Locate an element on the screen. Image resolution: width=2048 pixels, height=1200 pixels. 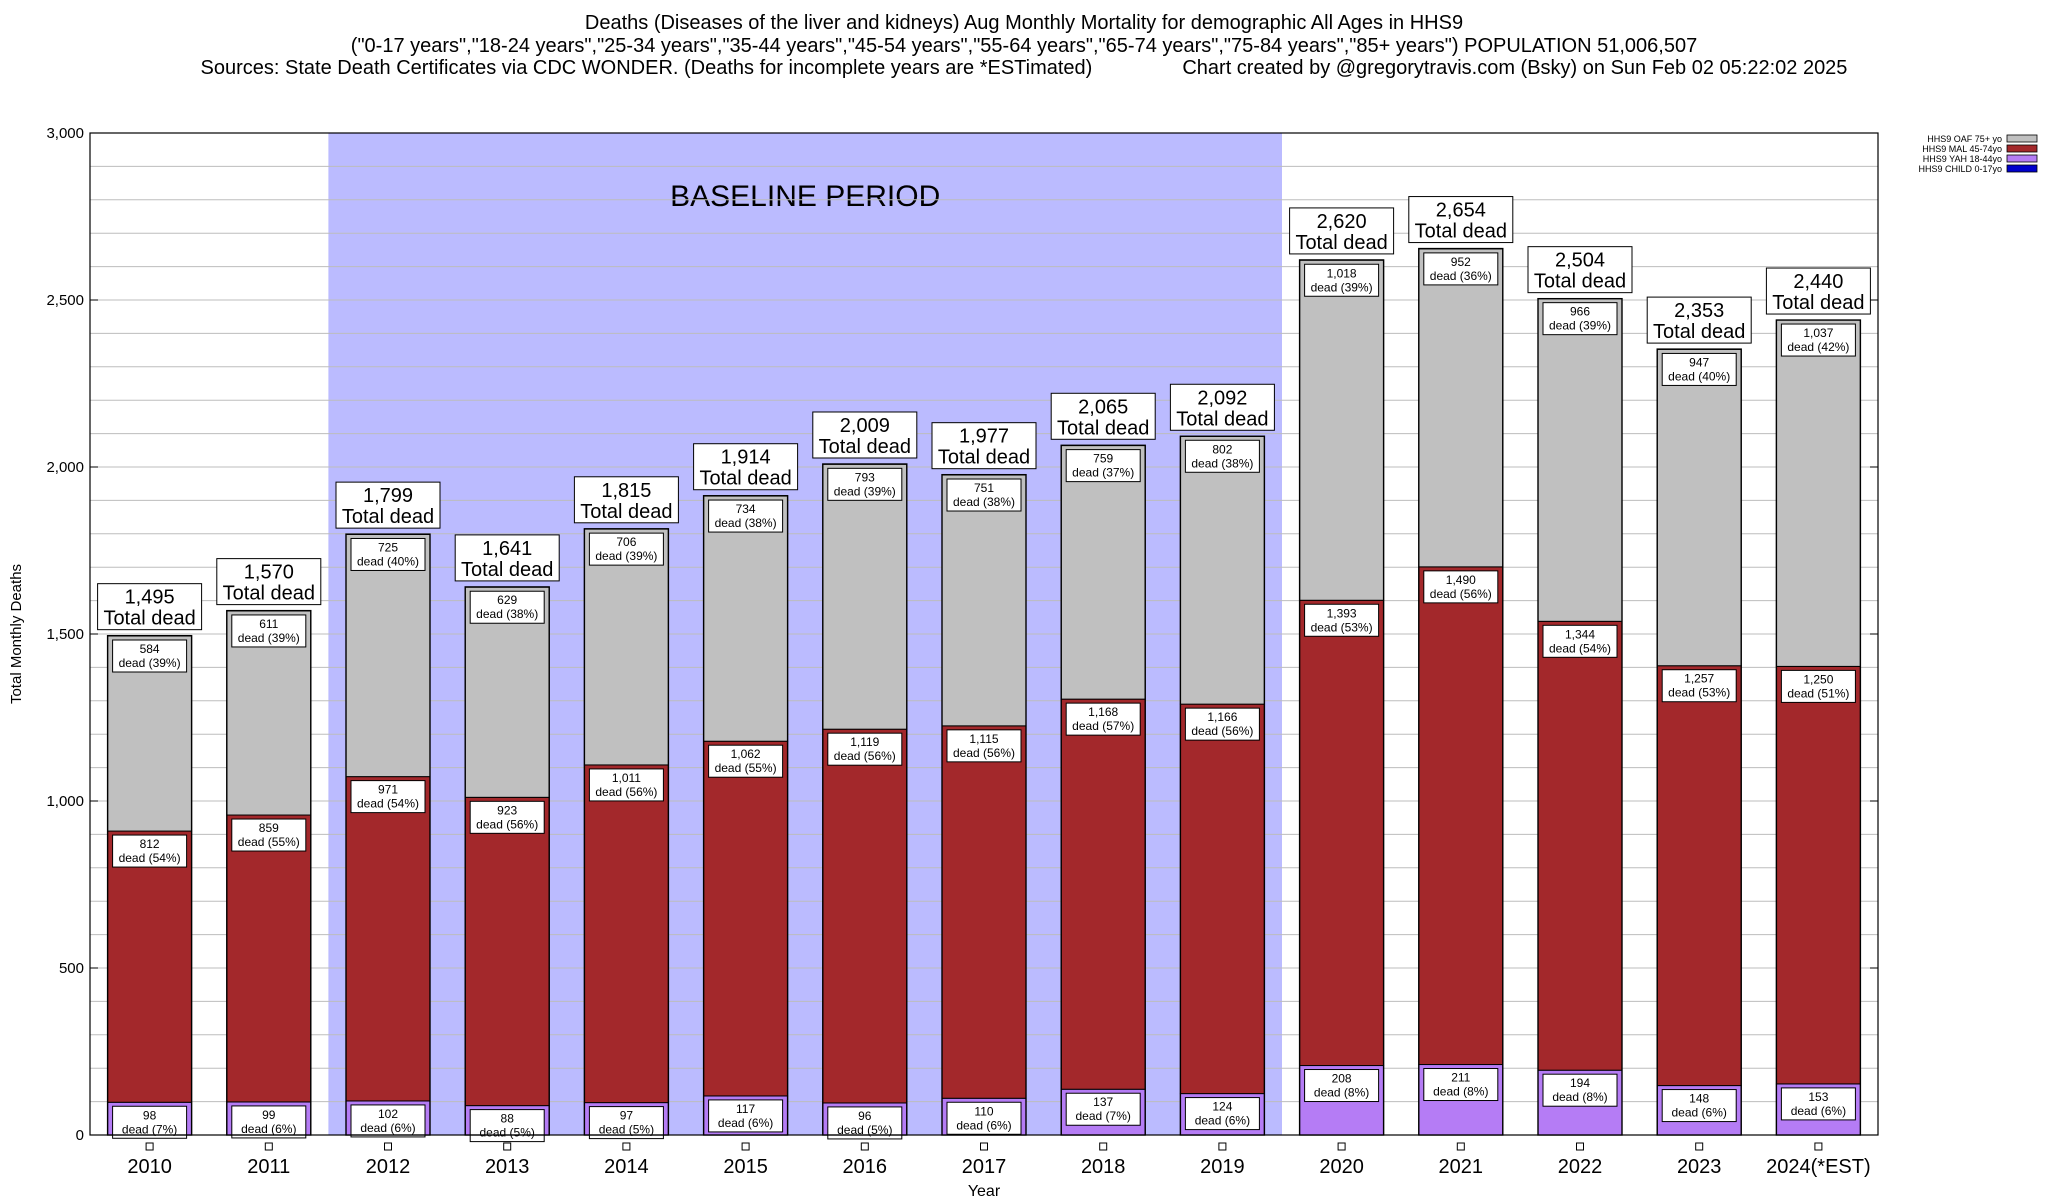
total-label-value: 2,009 is located at coordinates (865, 426).